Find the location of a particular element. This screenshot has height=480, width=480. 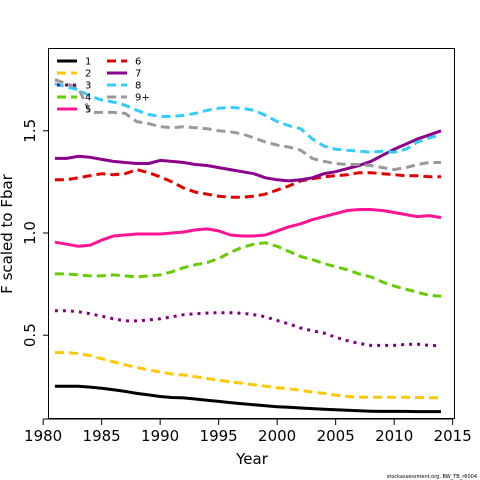

legend-label-4: 4 is located at coordinates (88, 98).